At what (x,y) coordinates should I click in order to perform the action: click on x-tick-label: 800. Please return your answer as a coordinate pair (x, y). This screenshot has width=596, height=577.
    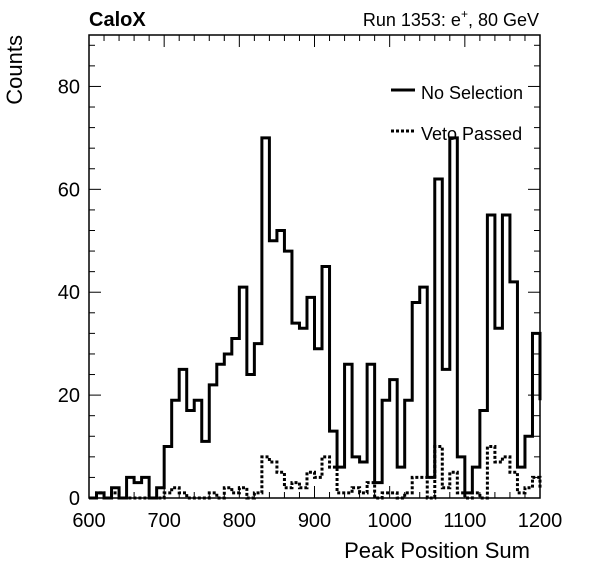
    Looking at the image, I should click on (239, 521).